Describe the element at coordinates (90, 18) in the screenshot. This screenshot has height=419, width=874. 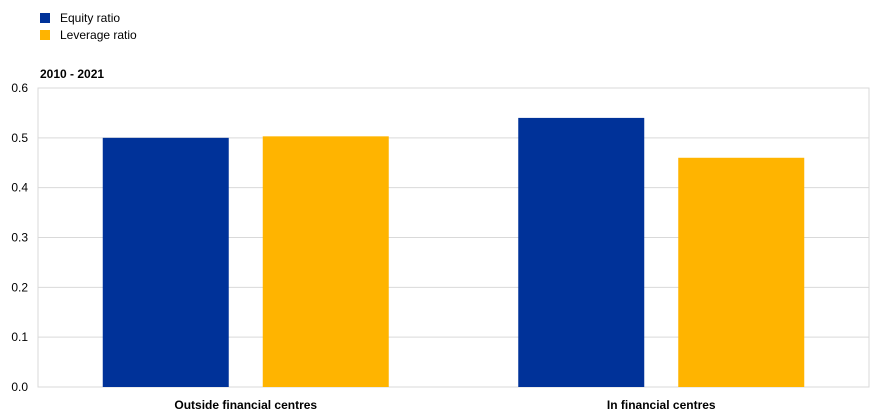
I see `legend-label-0: Equity ratio` at that location.